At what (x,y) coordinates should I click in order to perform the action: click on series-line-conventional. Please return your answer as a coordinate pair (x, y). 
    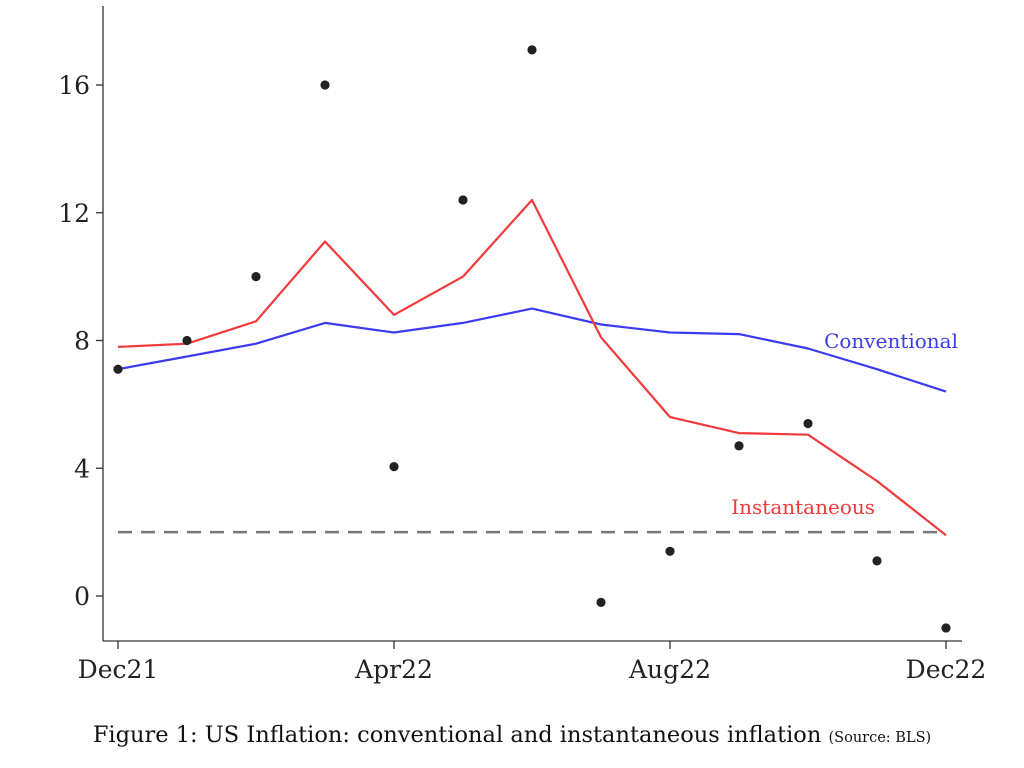
    Looking at the image, I should click on (532, 350).